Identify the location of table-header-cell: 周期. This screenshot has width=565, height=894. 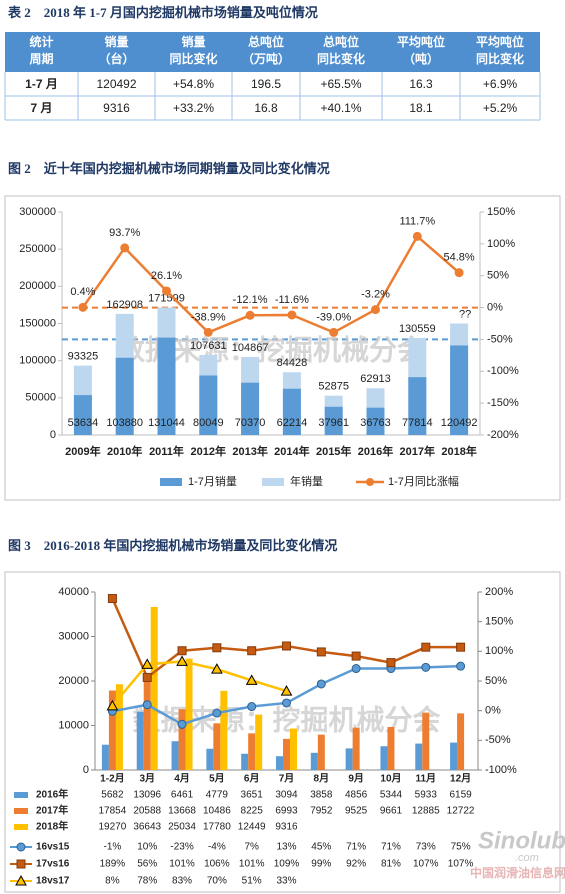
(41, 58).